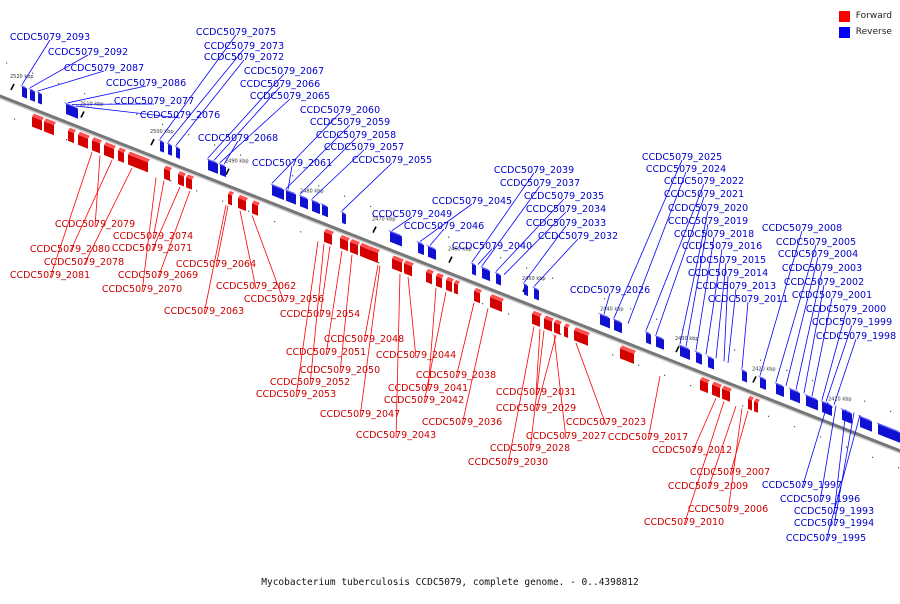 The image size is (900, 604). What do you see at coordinates (104, 68) in the screenshot?
I see `gene-label-text: CCDC5079_2087` at bounding box center [104, 68].